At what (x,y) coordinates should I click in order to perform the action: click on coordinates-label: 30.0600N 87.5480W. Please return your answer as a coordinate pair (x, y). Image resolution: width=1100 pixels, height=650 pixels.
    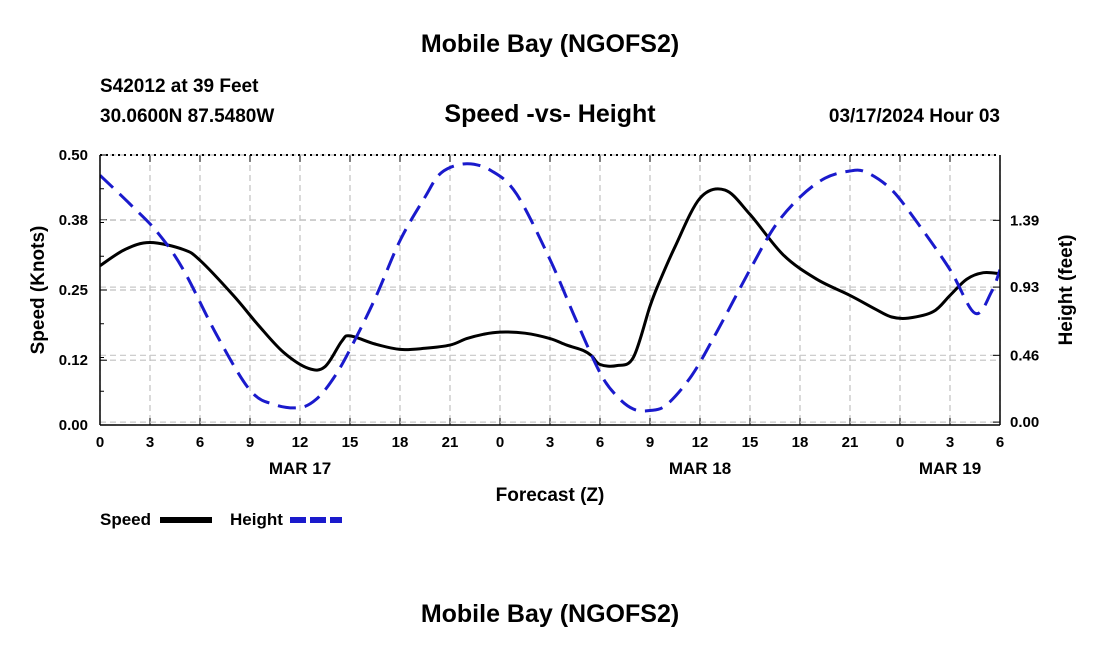
    Looking at the image, I should click on (187, 116).